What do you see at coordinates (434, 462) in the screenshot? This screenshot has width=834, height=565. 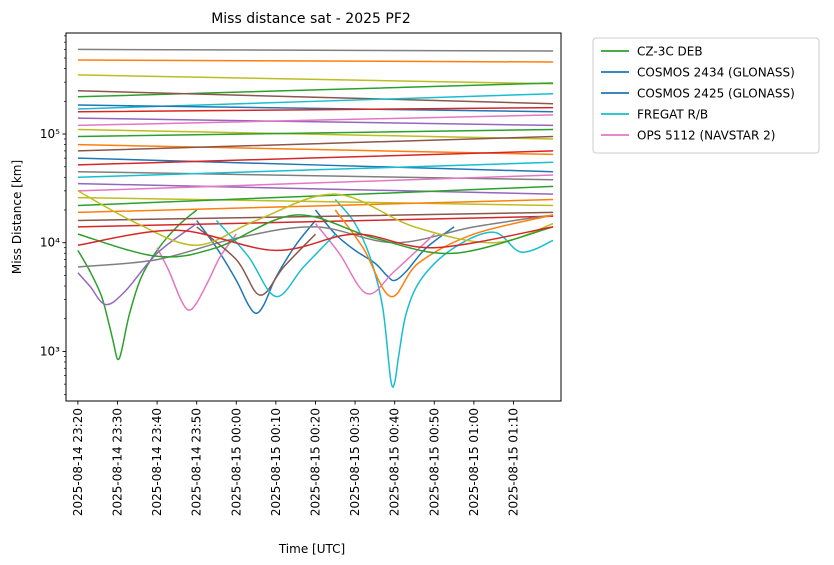 I see `x-tick-label: 2025-08-15 00:50` at bounding box center [434, 462].